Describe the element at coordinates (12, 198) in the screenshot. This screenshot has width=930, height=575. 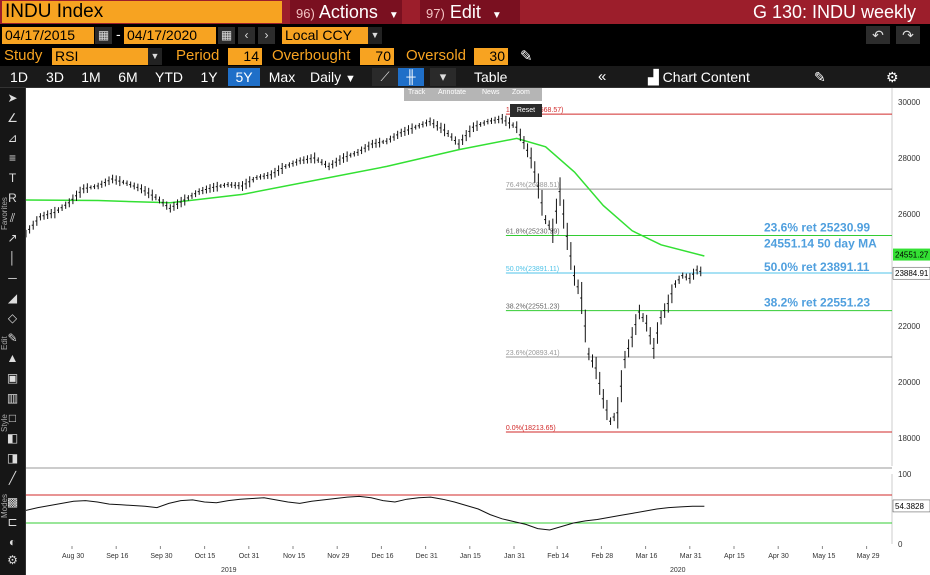
I see `regression-icon: R` at that location.